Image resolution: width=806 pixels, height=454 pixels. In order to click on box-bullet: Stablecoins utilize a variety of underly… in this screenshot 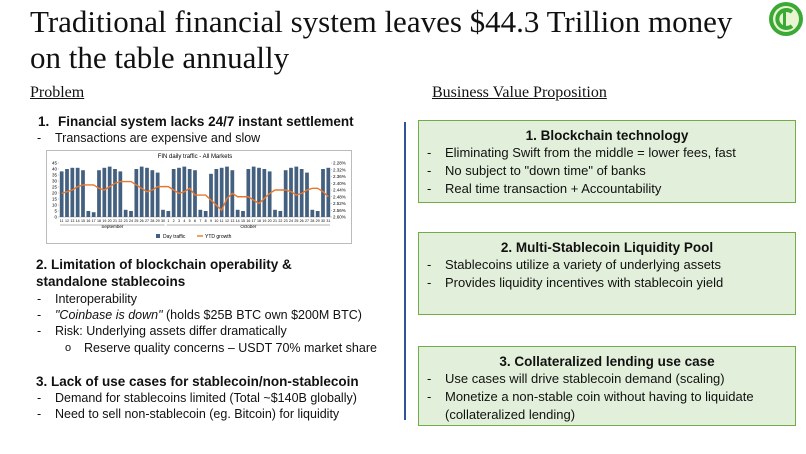, I will do `click(611, 265)`.